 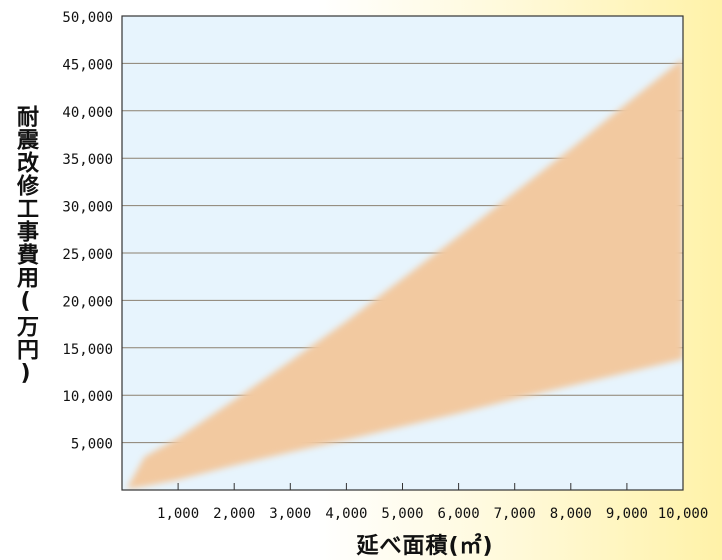 I want to click on x-tick-label: 2,000, so click(x=234, y=514).